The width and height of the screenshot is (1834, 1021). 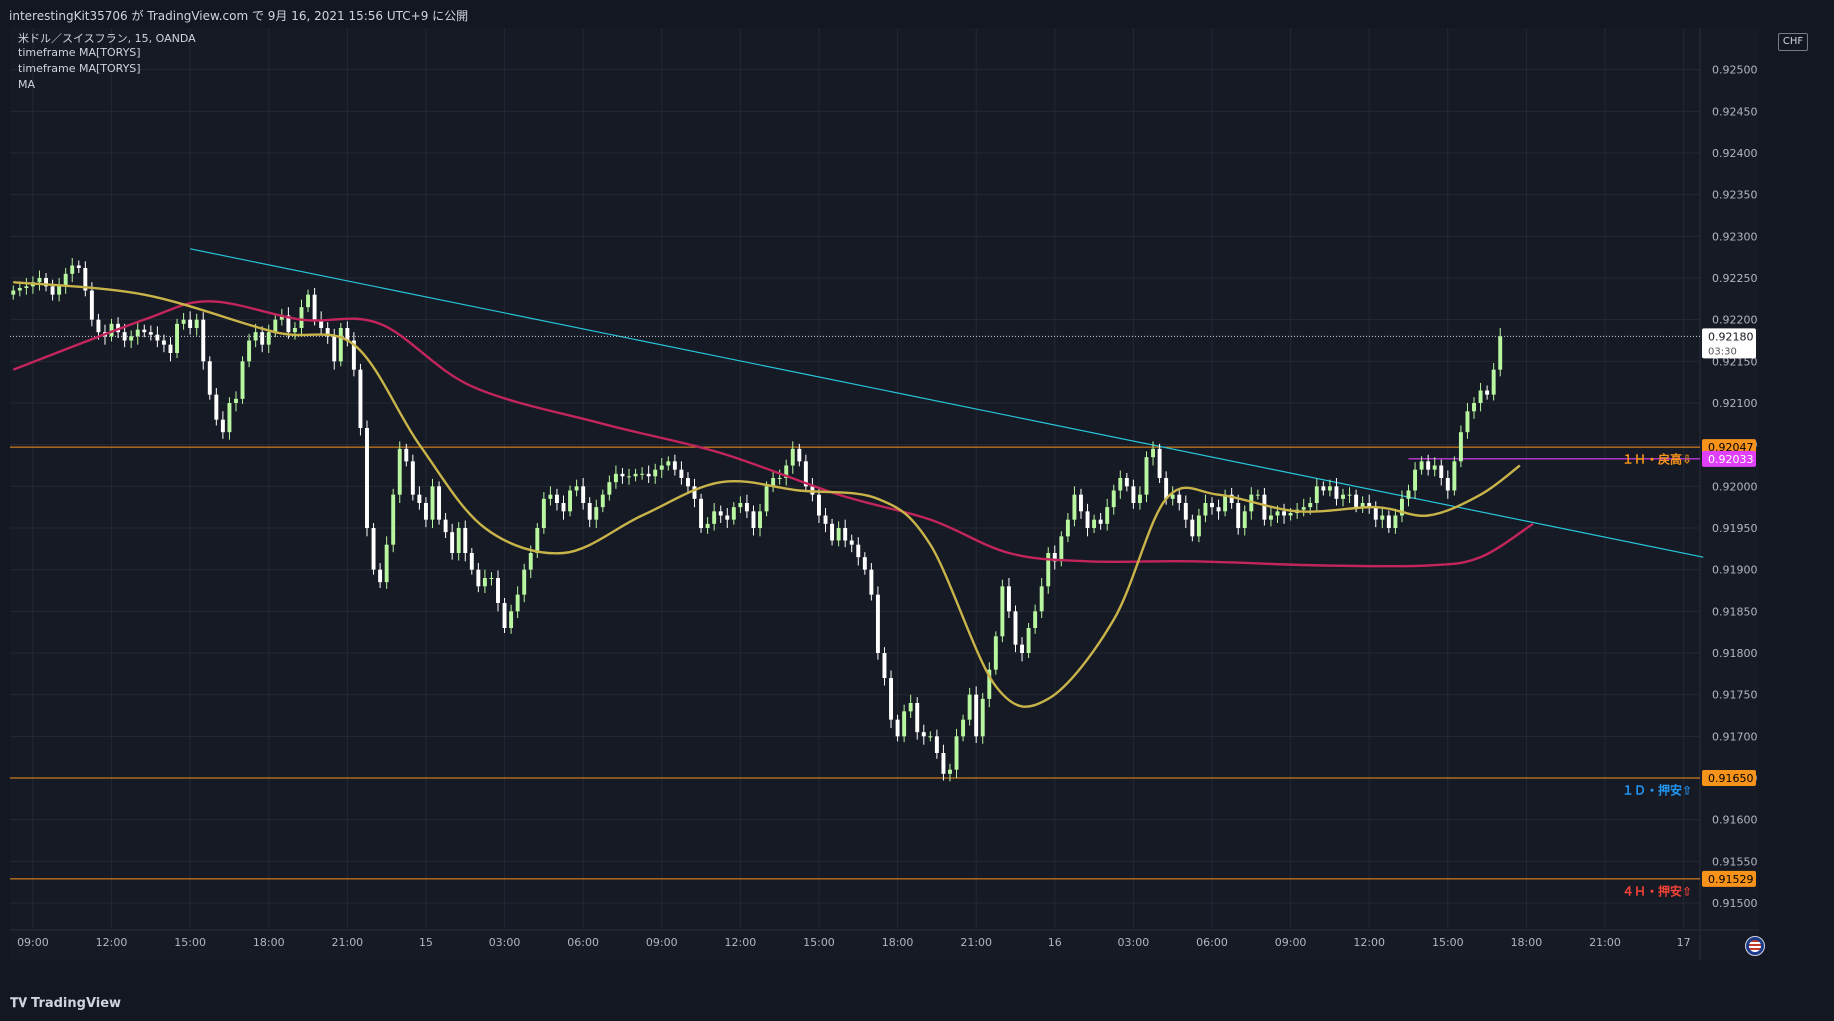 What do you see at coordinates (1793, 42) in the screenshot?
I see `currency-badge: CHF` at bounding box center [1793, 42].